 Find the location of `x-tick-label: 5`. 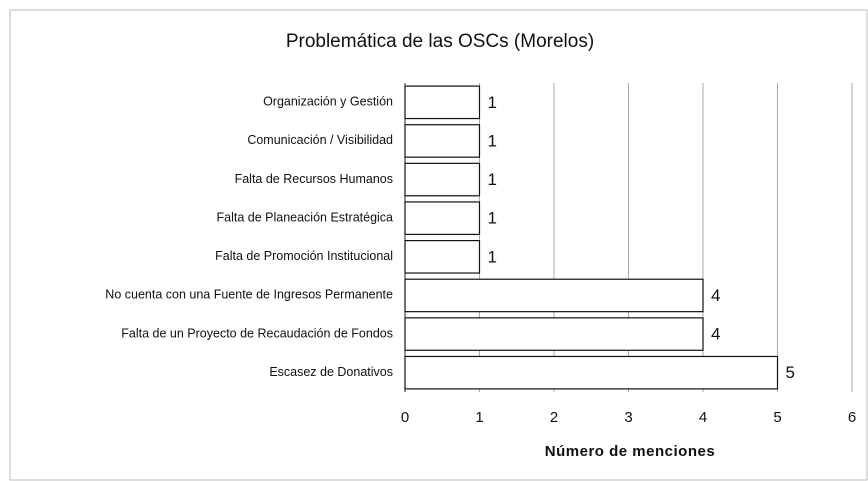

x-tick-label: 5 is located at coordinates (777, 417).